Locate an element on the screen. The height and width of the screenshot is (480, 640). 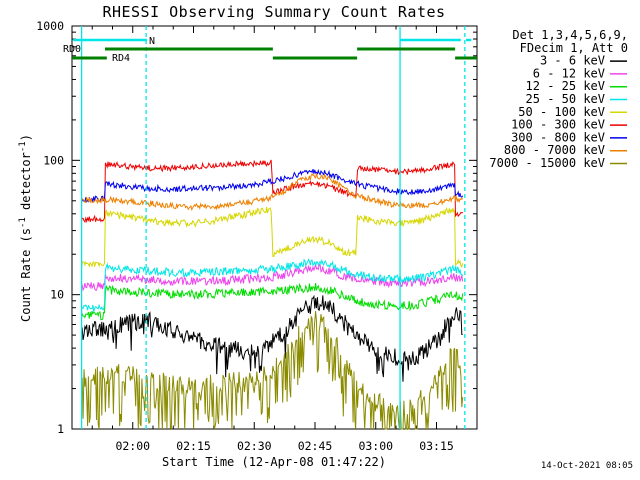
series-line-3-6keV is located at coordinates (271, 338).